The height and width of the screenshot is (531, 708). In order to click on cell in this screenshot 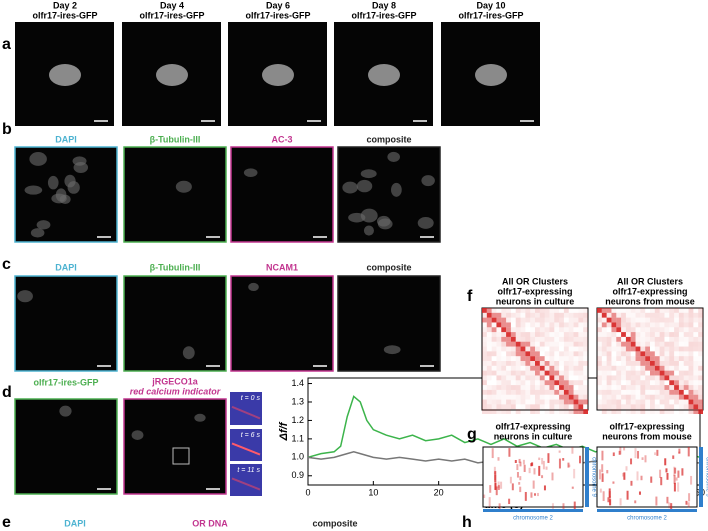, I will do `click(393, 156)`.